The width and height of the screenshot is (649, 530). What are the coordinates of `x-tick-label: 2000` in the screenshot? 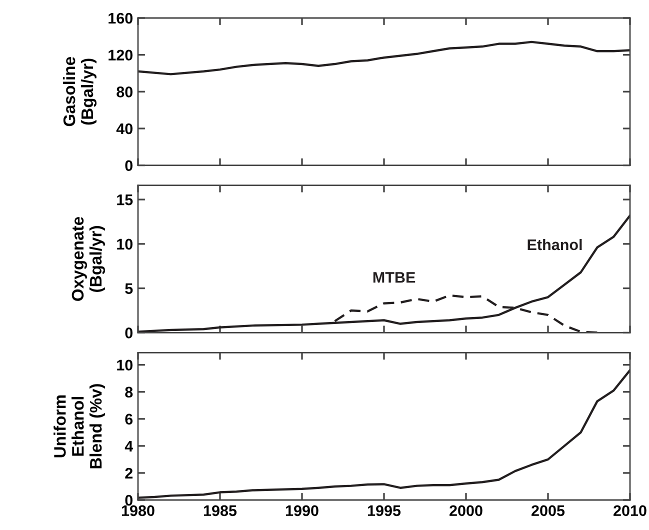 It's located at (466, 510).